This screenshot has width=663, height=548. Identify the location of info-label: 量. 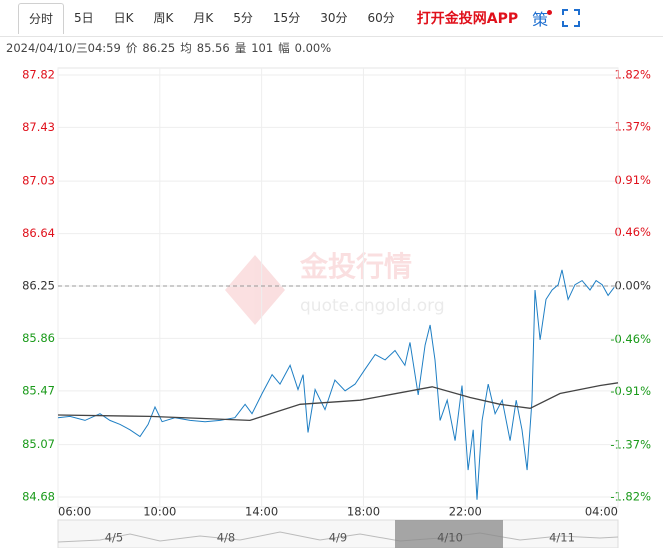
(240, 48).